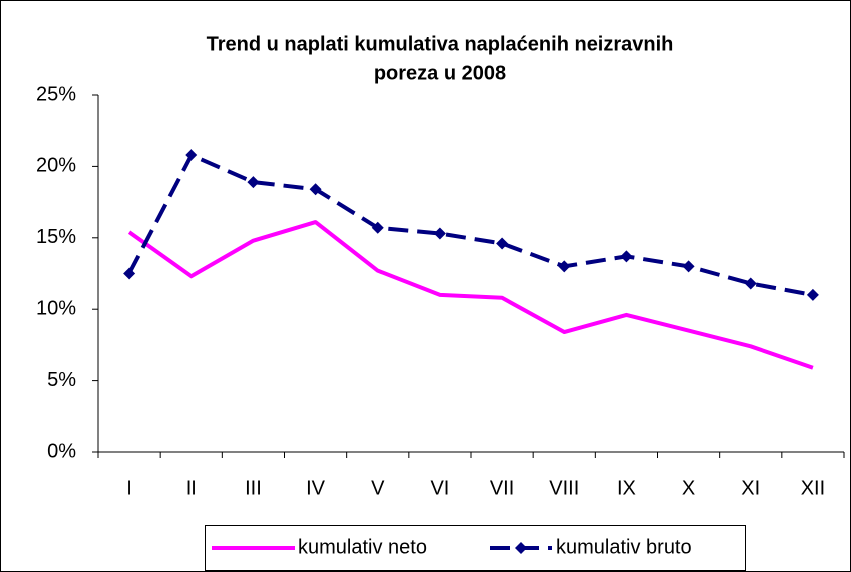 The height and width of the screenshot is (572, 851). I want to click on x-tick-label: XII, so click(813, 488).